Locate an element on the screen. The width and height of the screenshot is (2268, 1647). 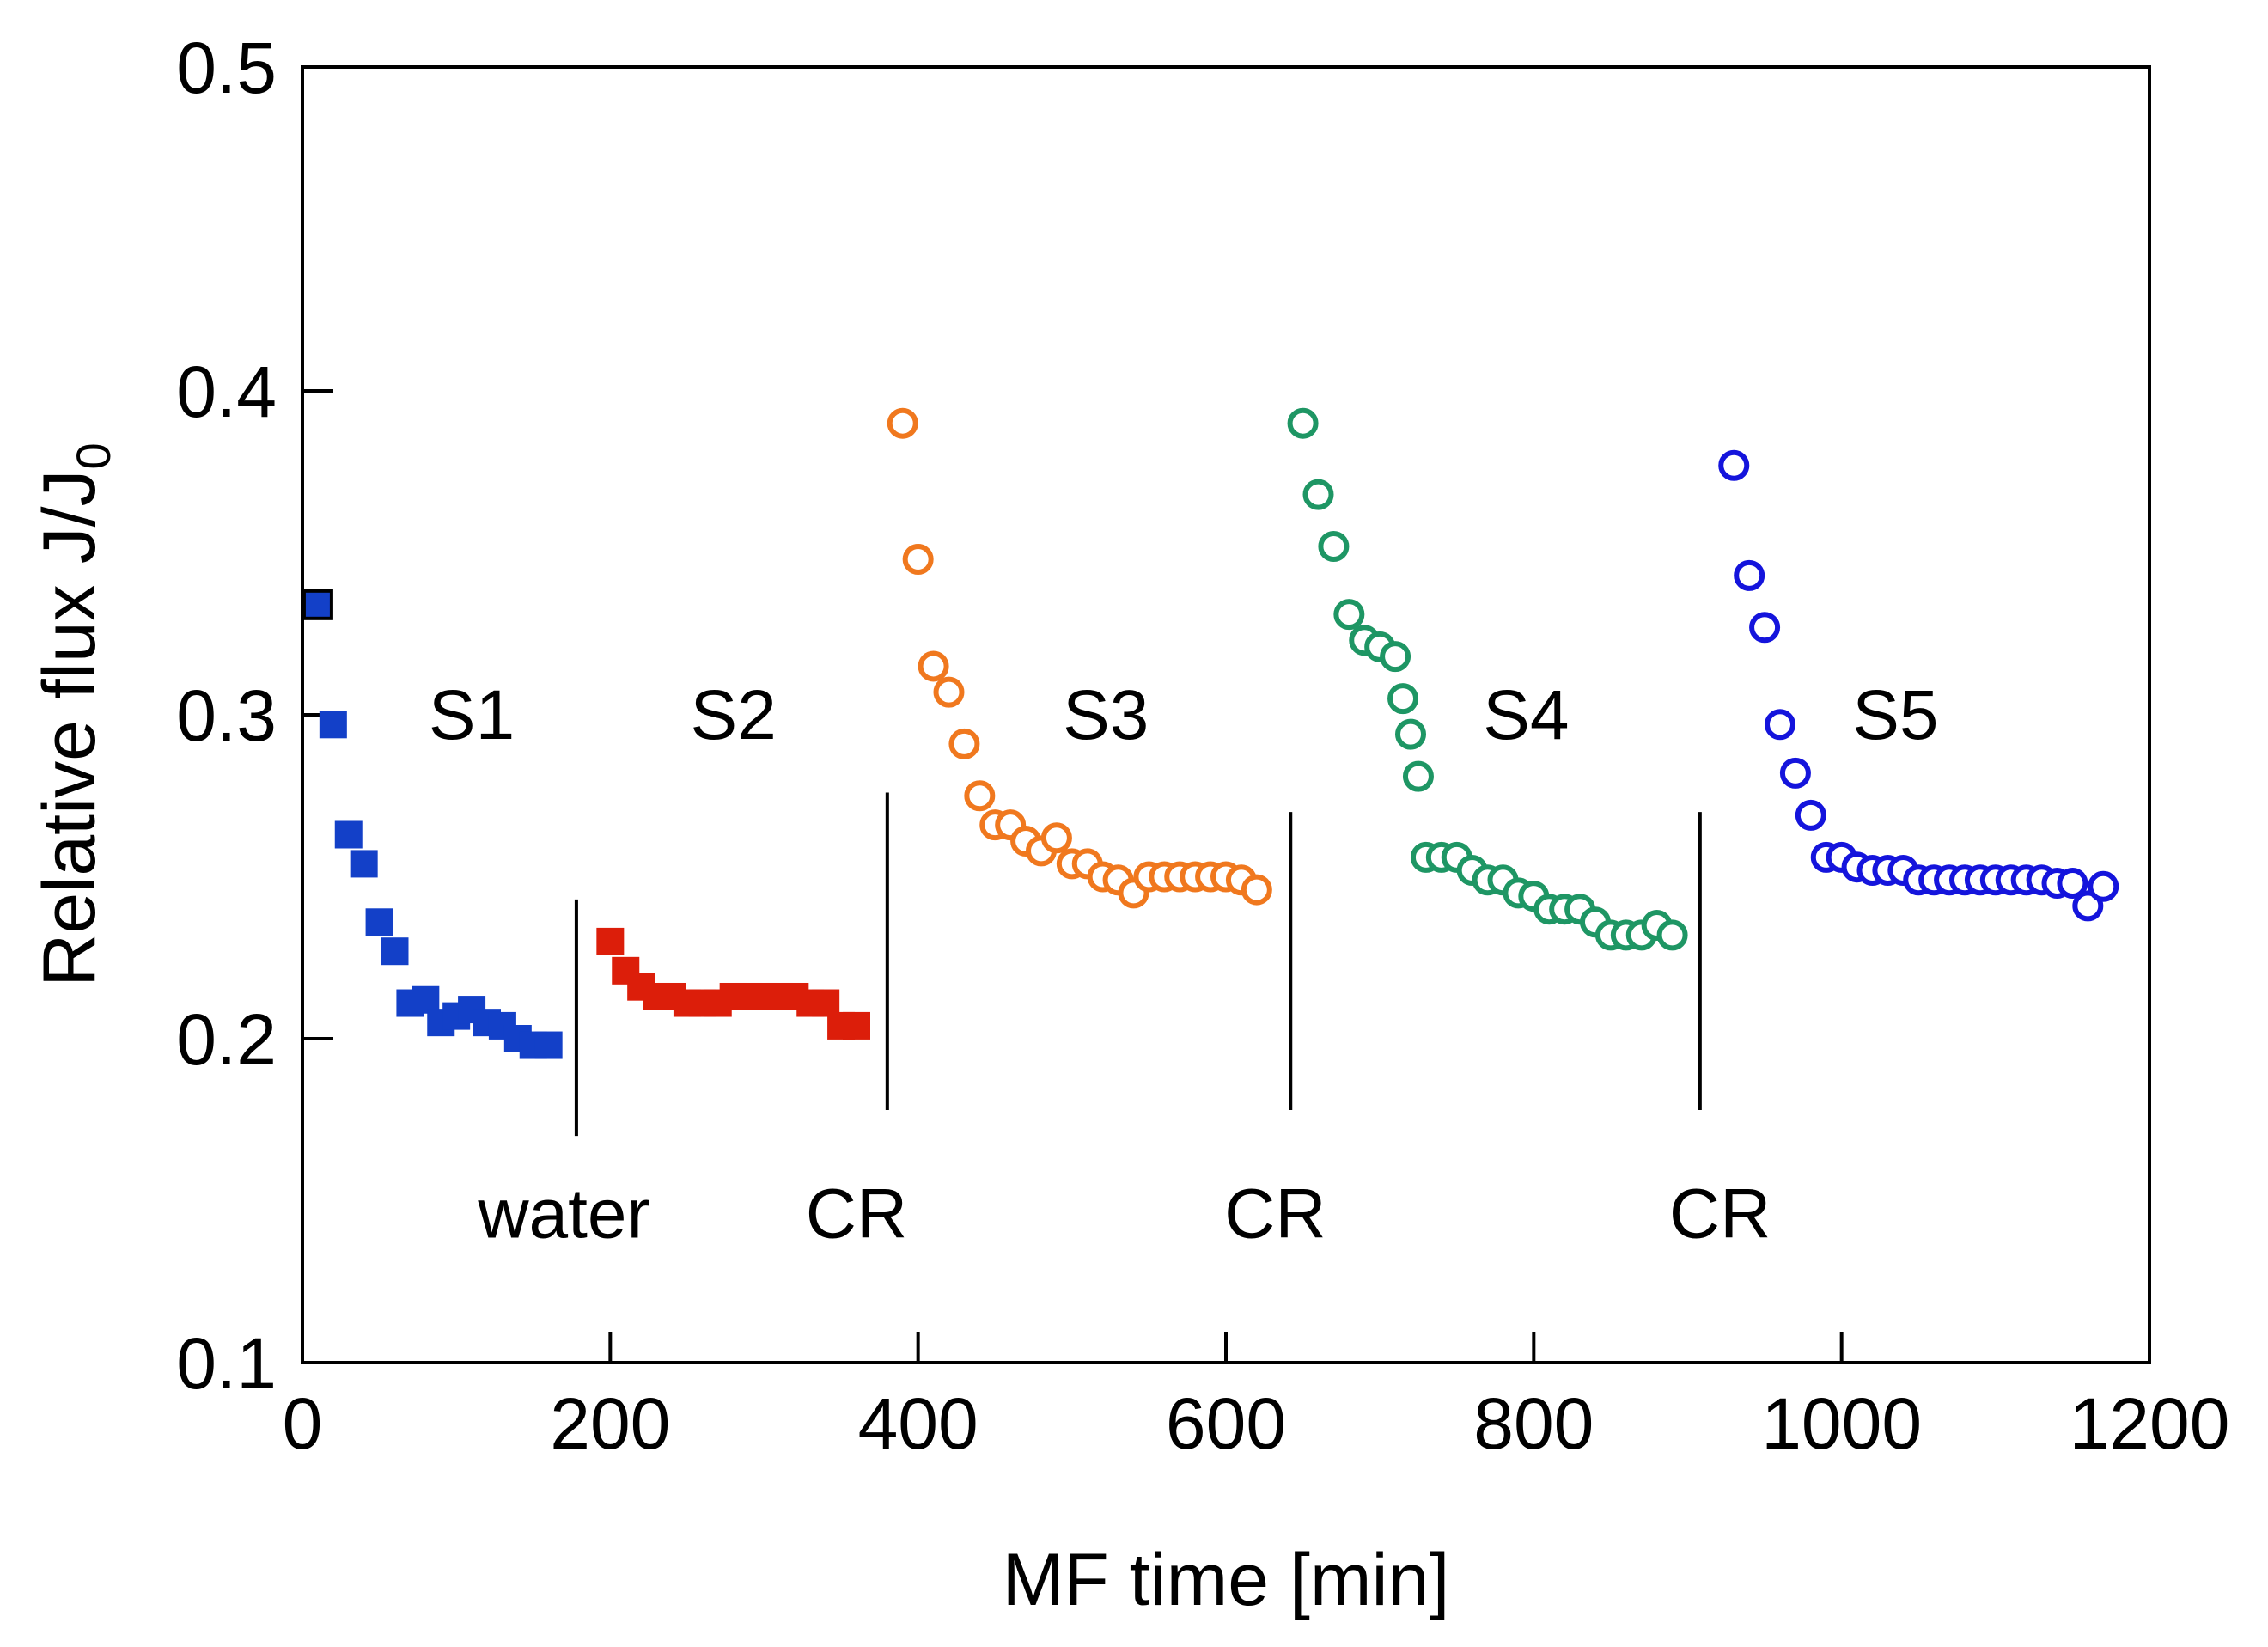
series-s2 is located at coordinates (733, 983).